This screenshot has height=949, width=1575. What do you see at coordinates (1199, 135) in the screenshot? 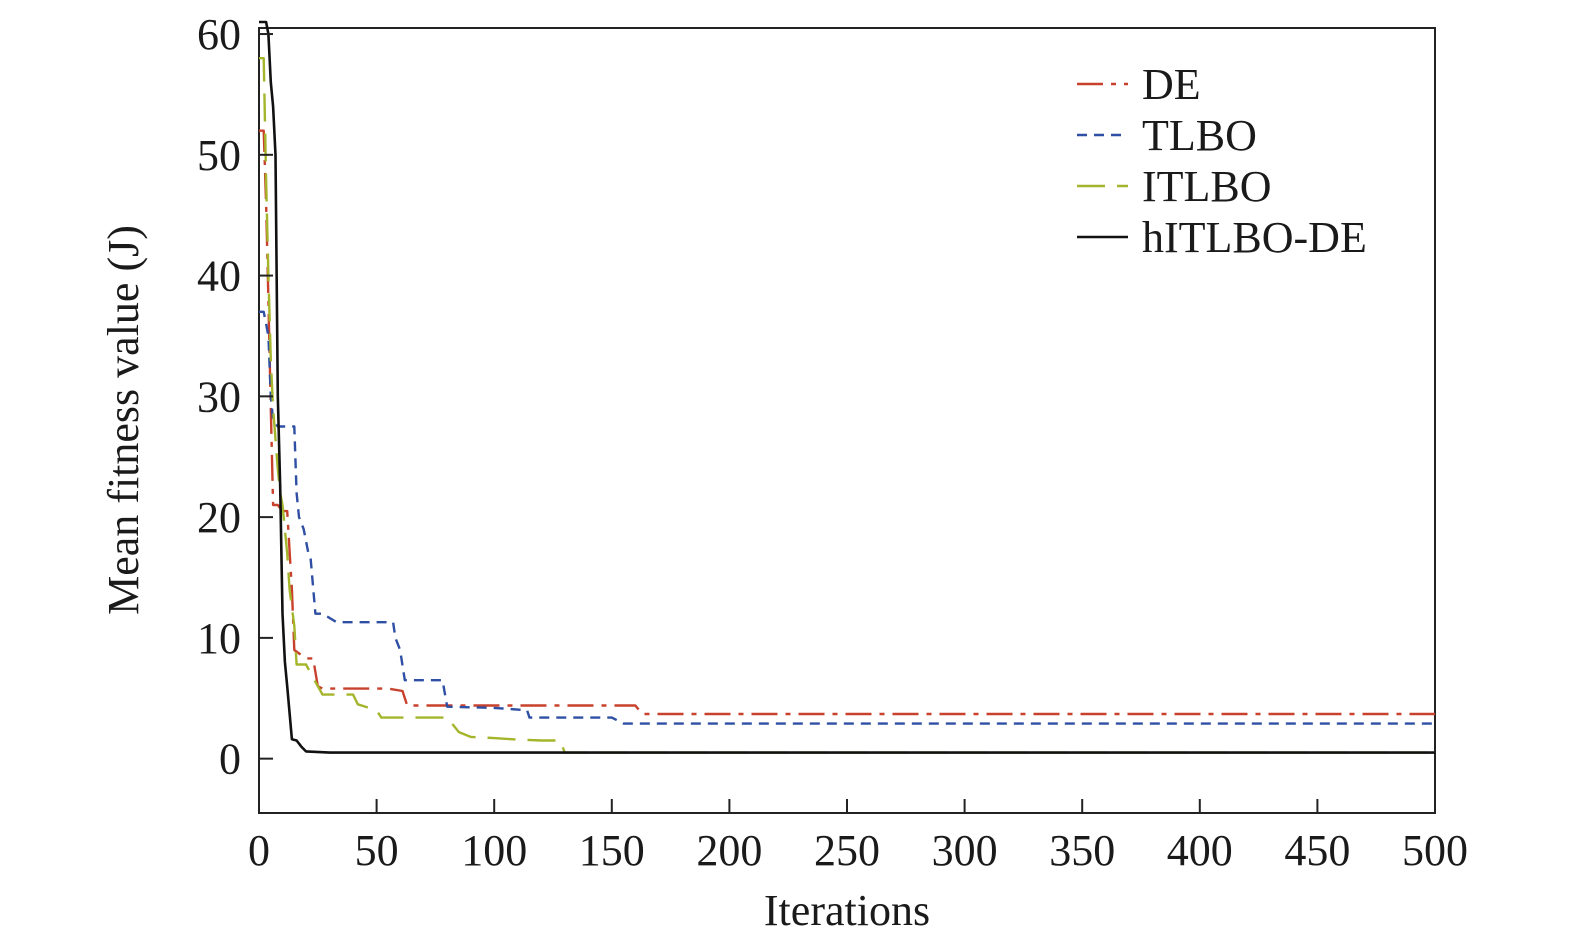
I see `legend-label: TLBO` at bounding box center [1199, 135].